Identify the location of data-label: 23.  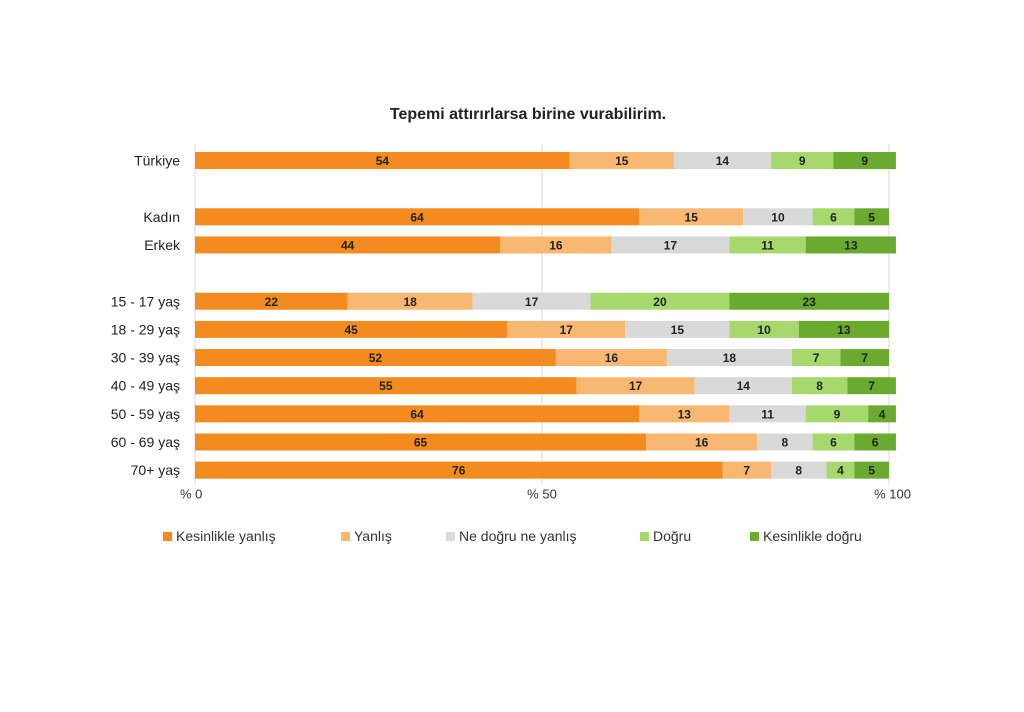
(810, 302).